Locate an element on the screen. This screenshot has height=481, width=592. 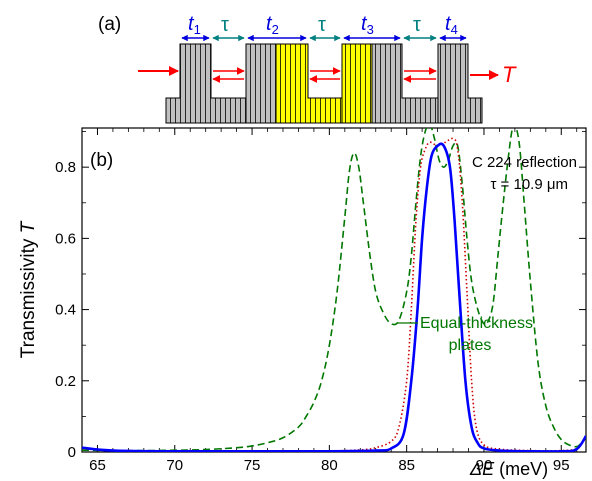
tau-label-1: τ is located at coordinates (225, 25).